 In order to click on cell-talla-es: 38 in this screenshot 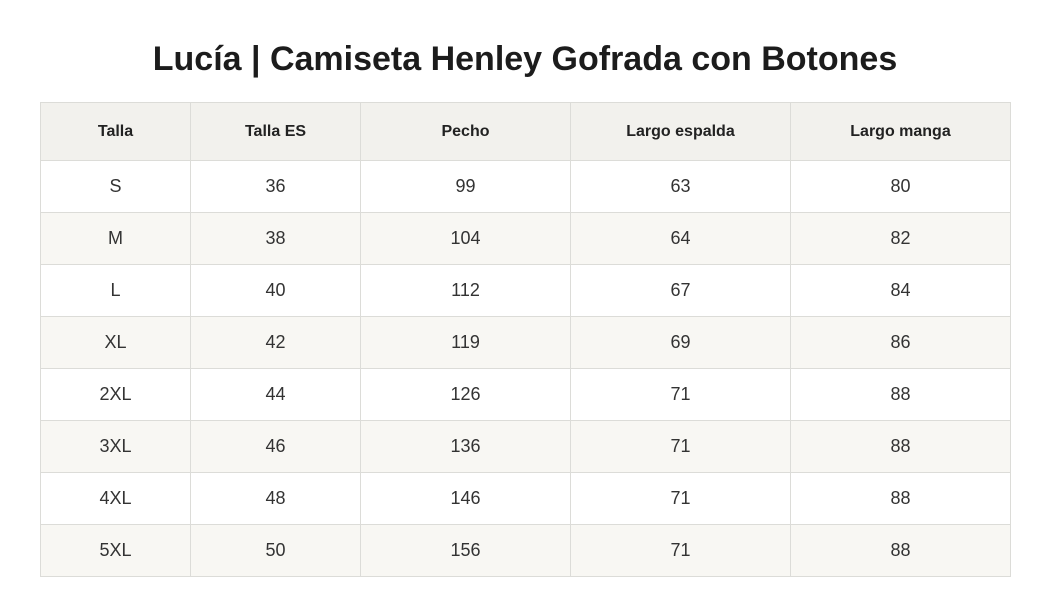, I will do `click(275, 238)`.